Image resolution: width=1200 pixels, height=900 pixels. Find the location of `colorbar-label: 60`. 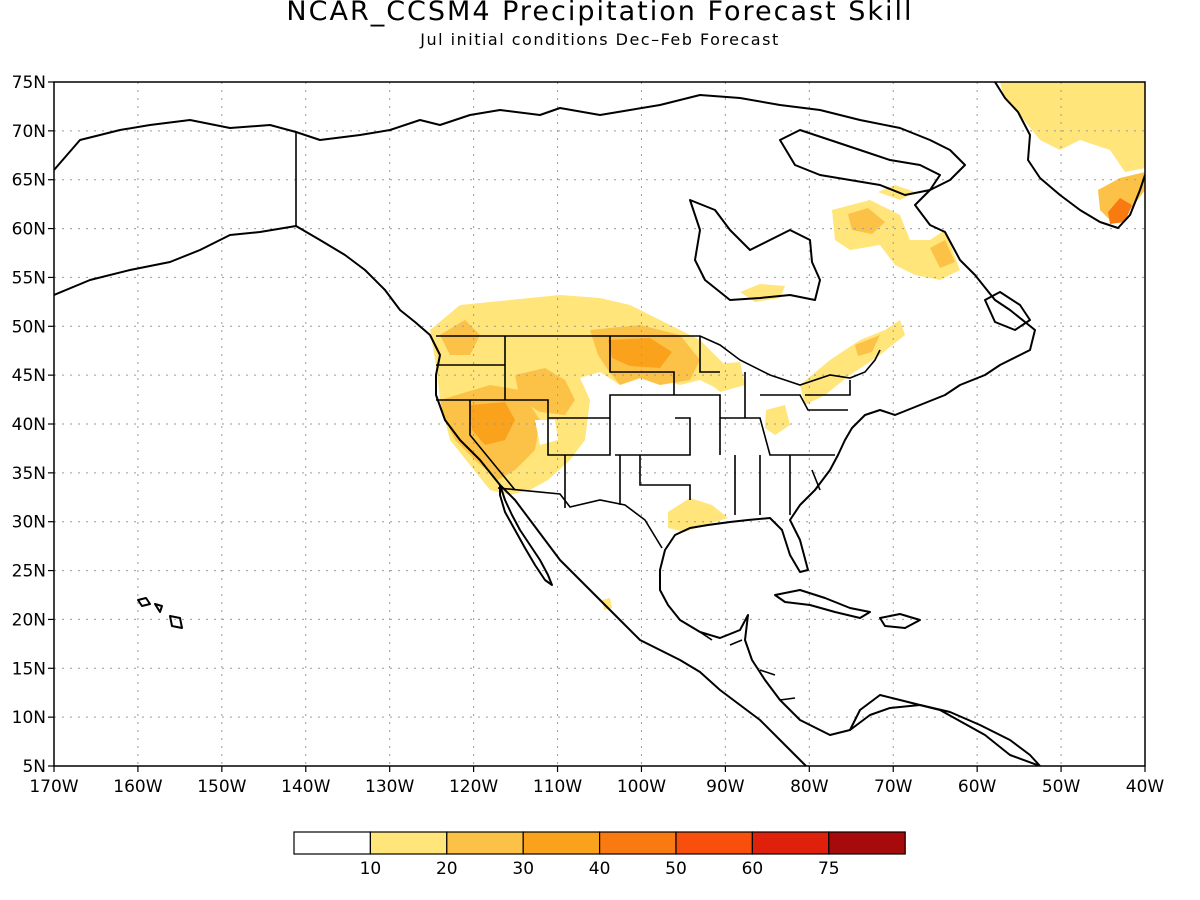

colorbar-label: 60 is located at coordinates (753, 869).